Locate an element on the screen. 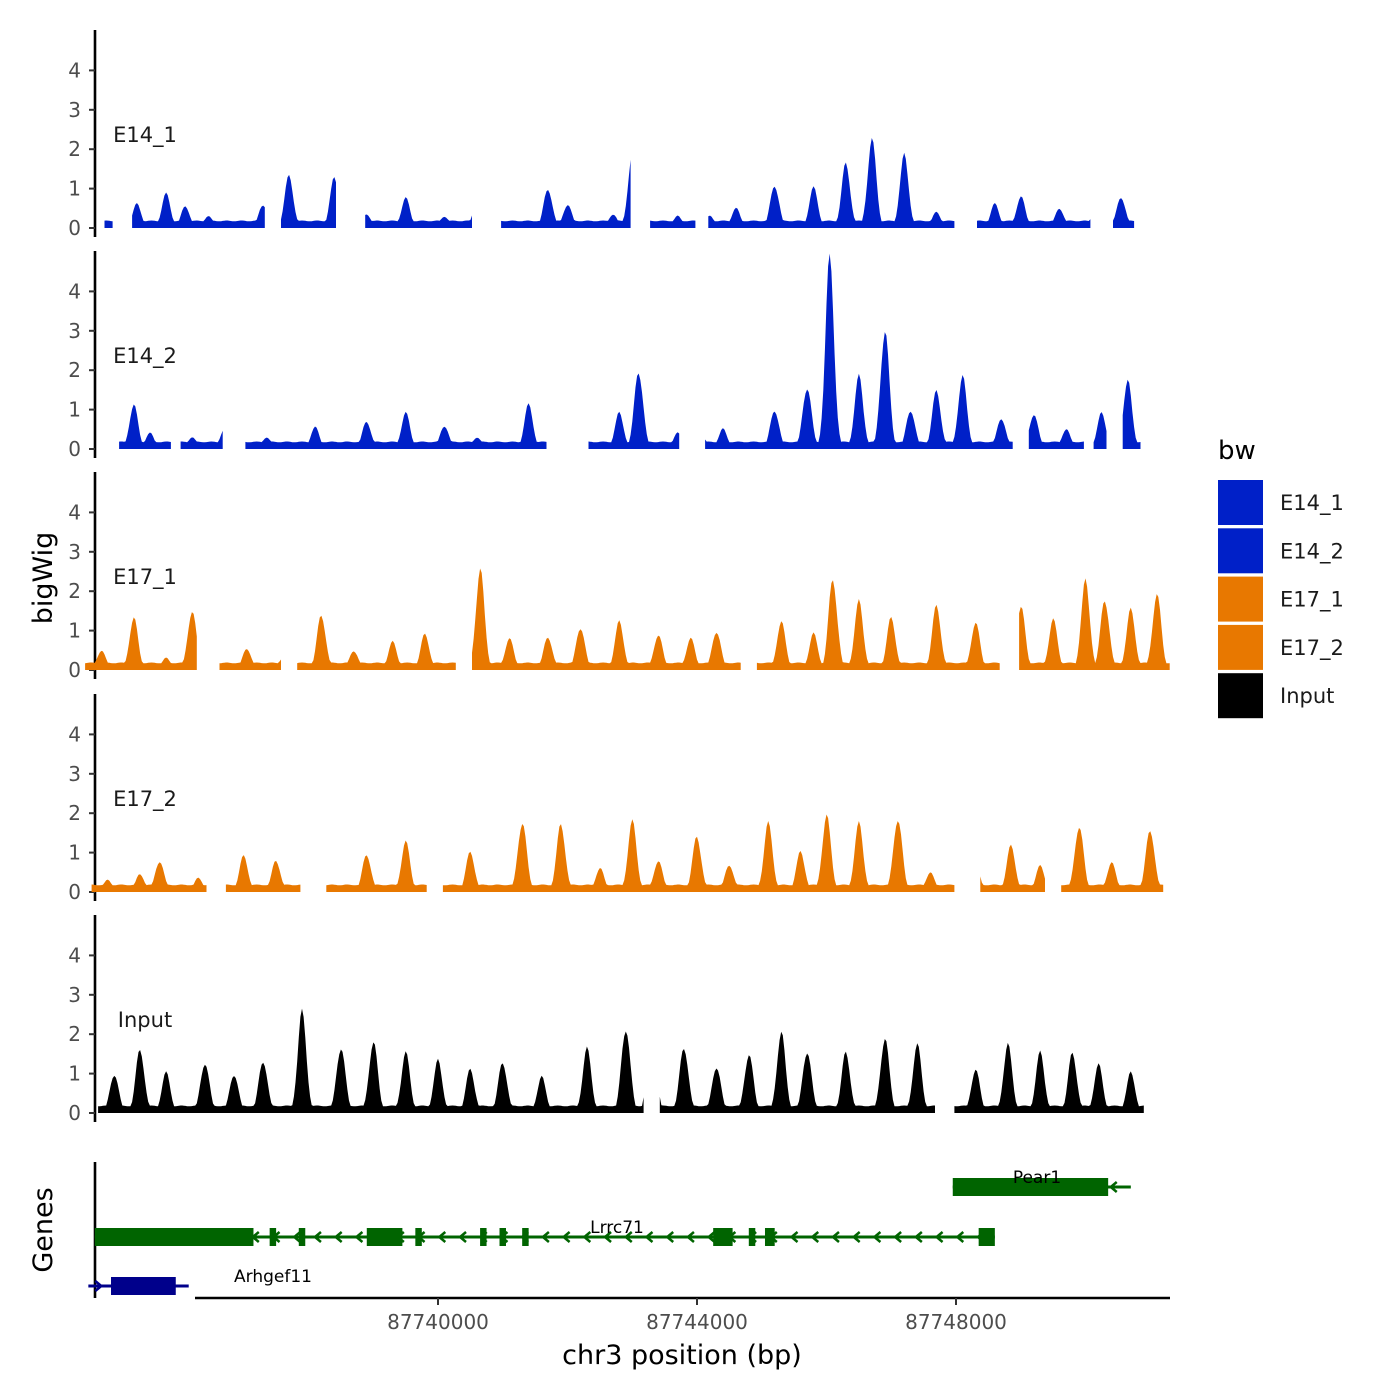 Image resolution: width=1400 pixels, height=1400 pixels. gene-Lrrc71: Lrrc71 is located at coordinates (544, 1232).